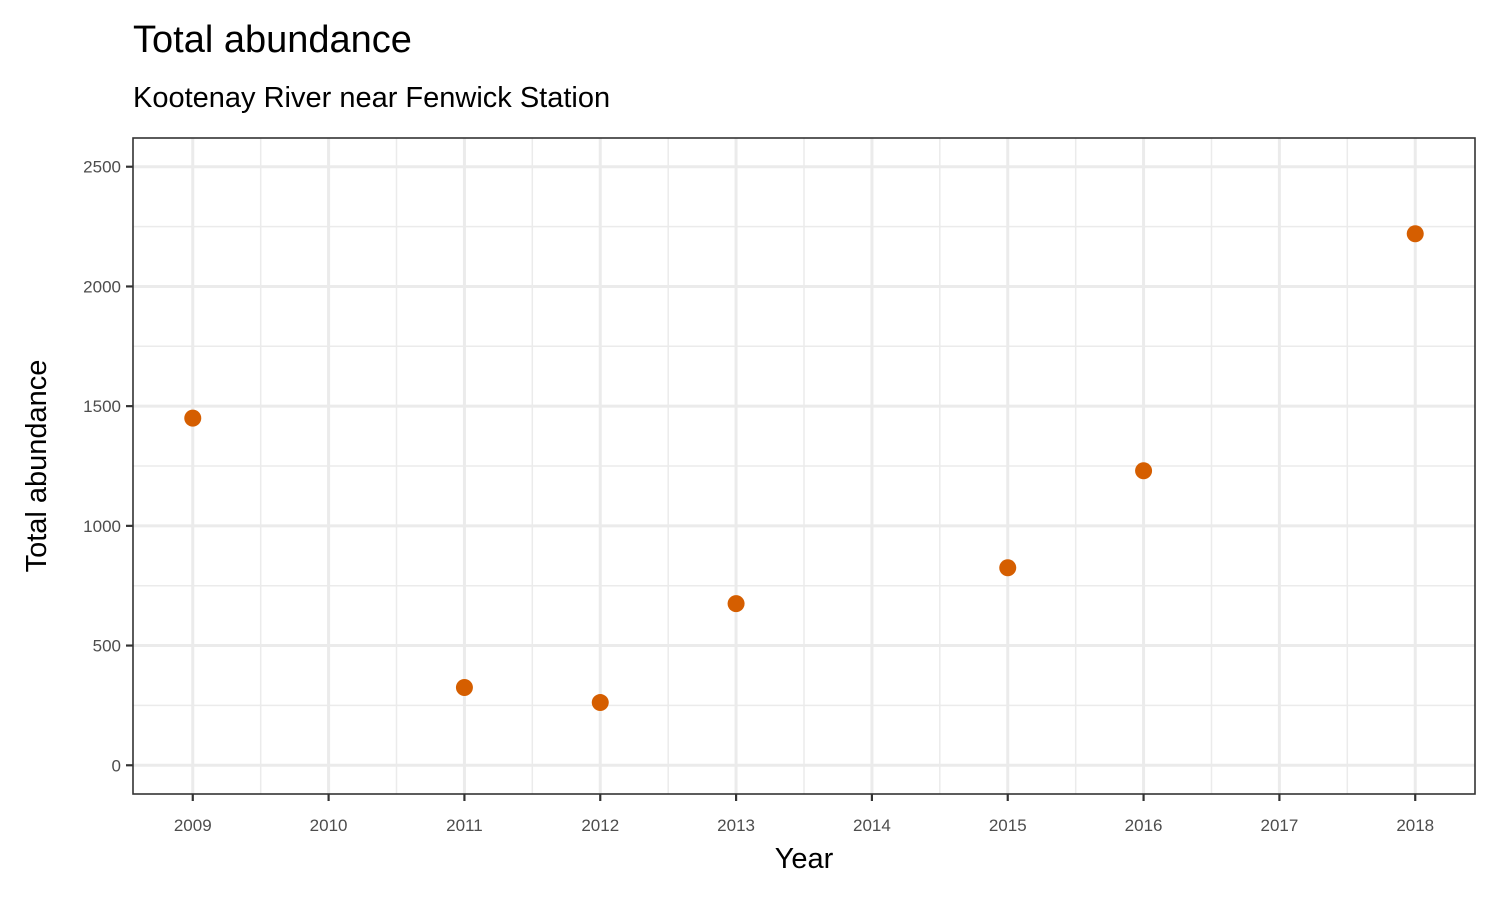  Describe the element at coordinates (102, 526) in the screenshot. I see `y-tick-label: 1000` at that location.